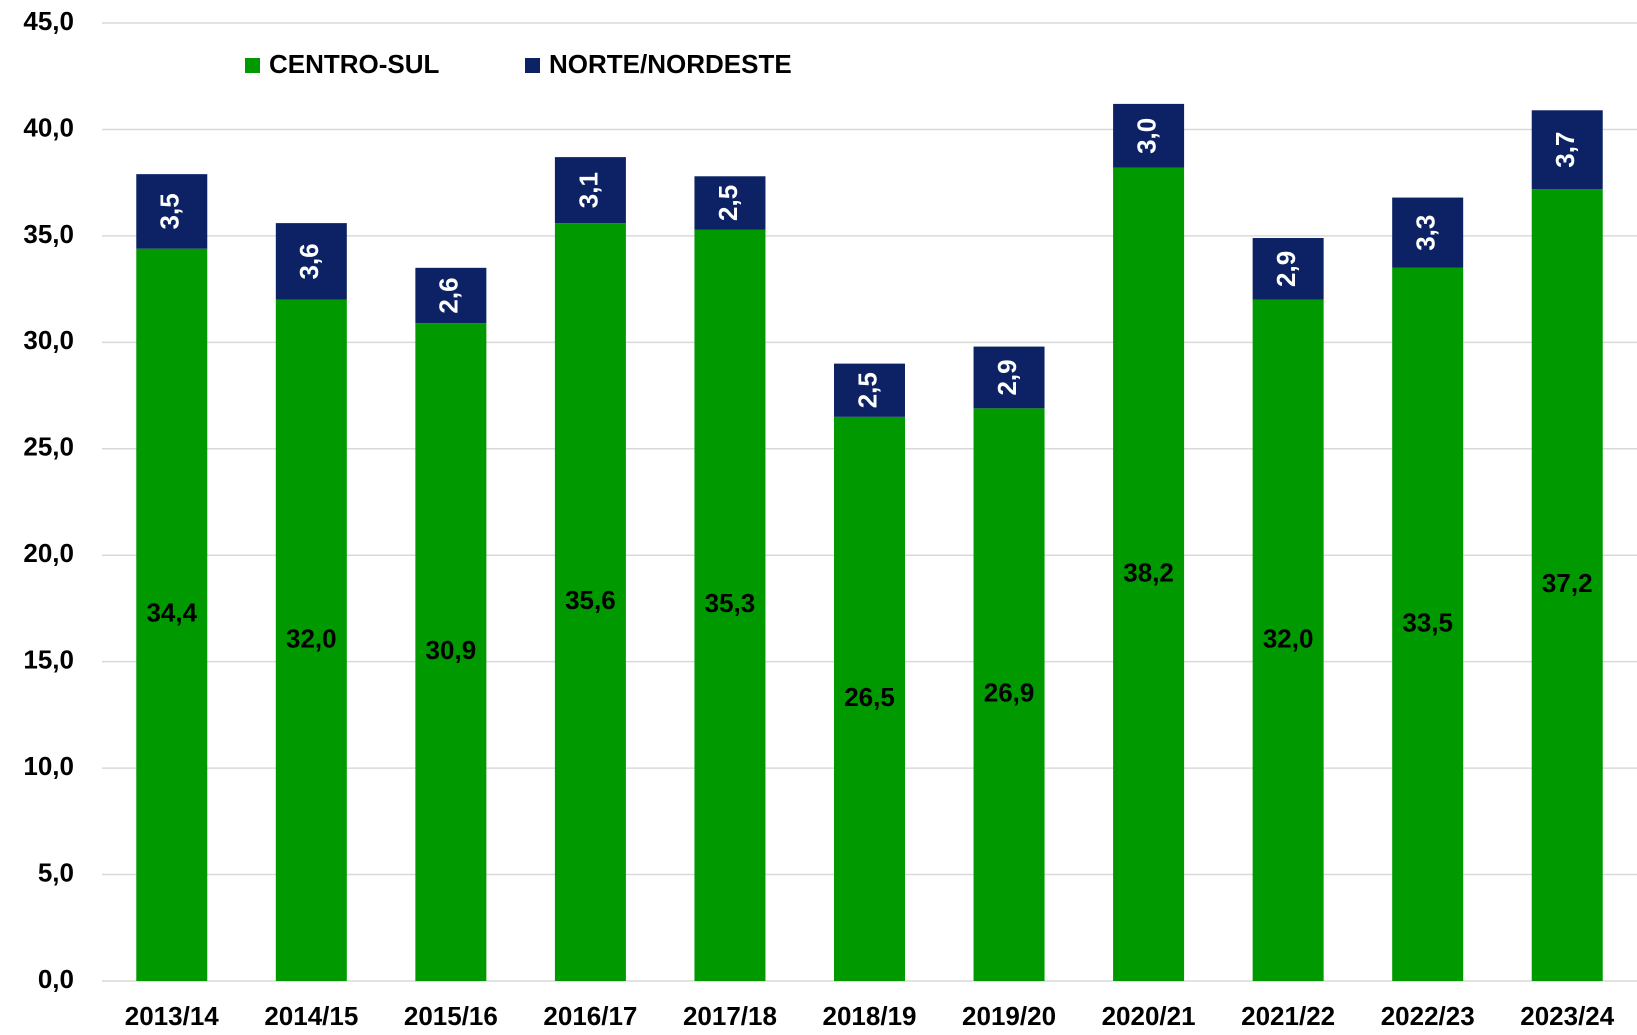  Describe the element at coordinates (56, 872) in the screenshot. I see `y-tick-label: 5,0` at that location.